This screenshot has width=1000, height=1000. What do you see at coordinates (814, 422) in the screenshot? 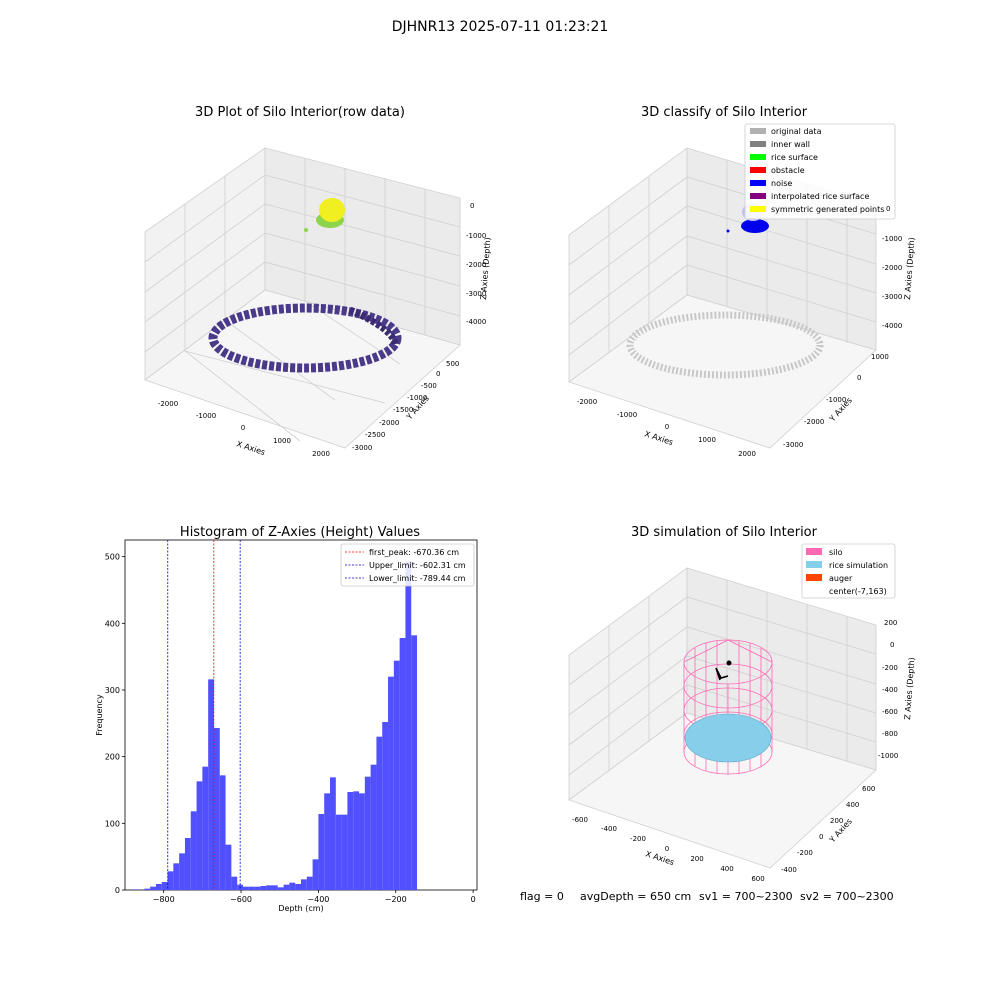
I see `panel2-y-tick: -2000` at bounding box center [814, 422].